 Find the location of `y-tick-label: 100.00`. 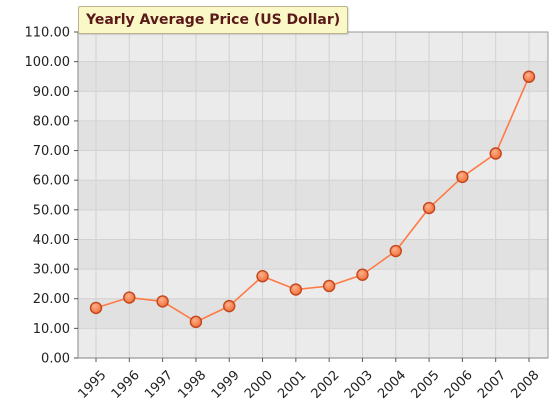

y-tick-label: 100.00 is located at coordinates (48, 62).